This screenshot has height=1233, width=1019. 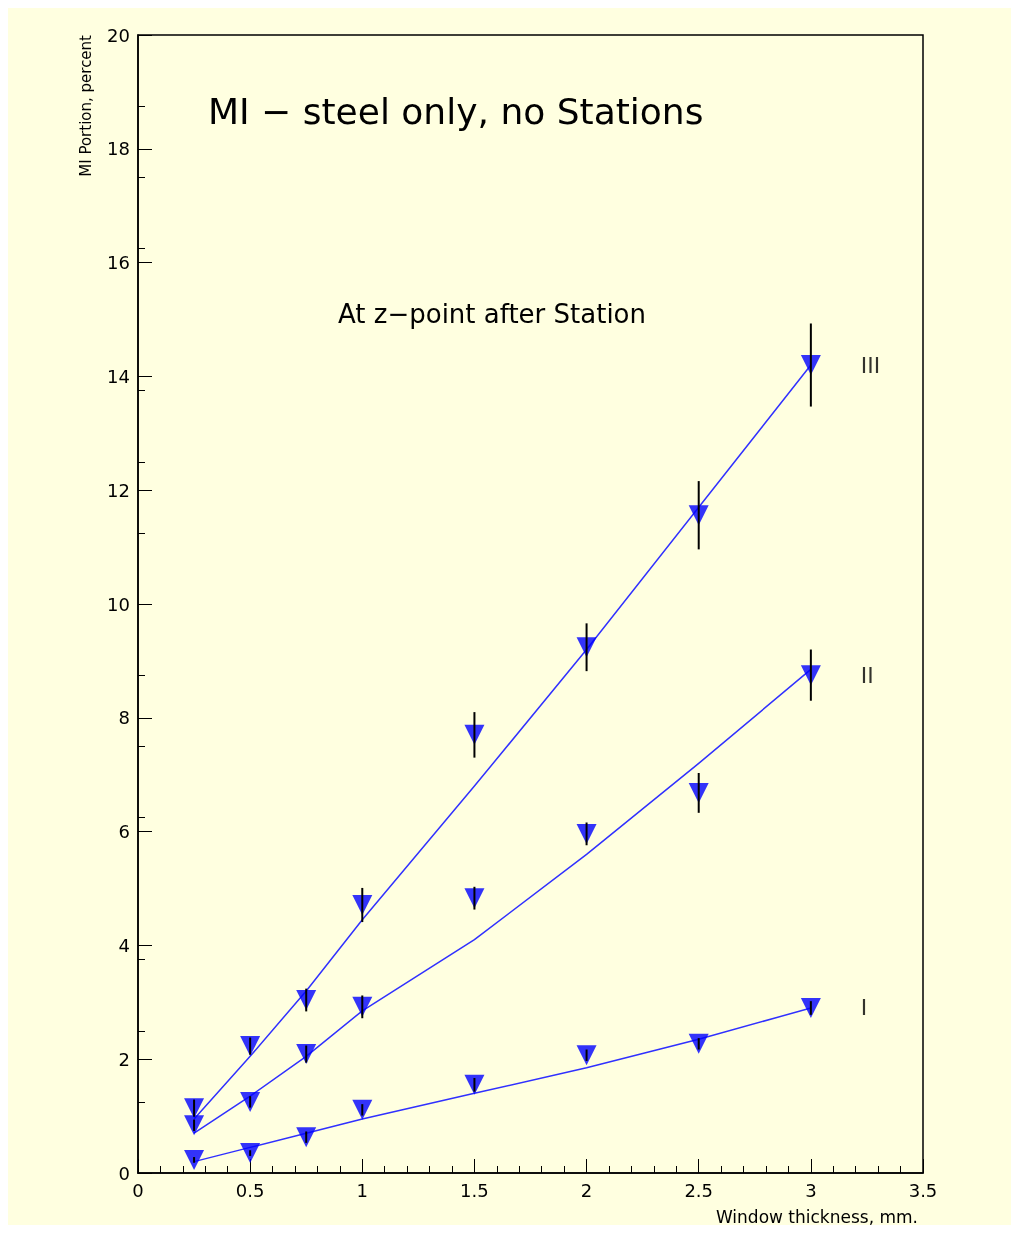 What do you see at coordinates (118, 490) in the screenshot?
I see `y-tick-label: 12` at bounding box center [118, 490].